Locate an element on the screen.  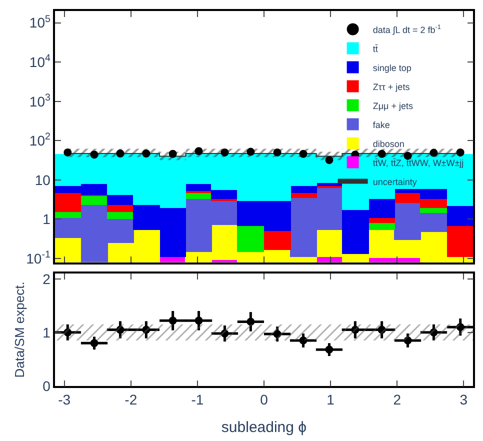
y-tick-label: 0 is located at coordinates (46, 386).